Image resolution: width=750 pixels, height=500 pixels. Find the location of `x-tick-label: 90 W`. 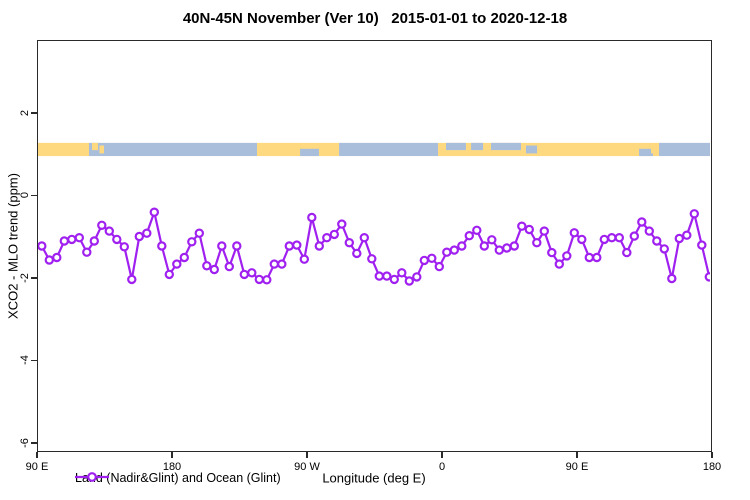

x-tick-label: 90 W is located at coordinates (307, 467).